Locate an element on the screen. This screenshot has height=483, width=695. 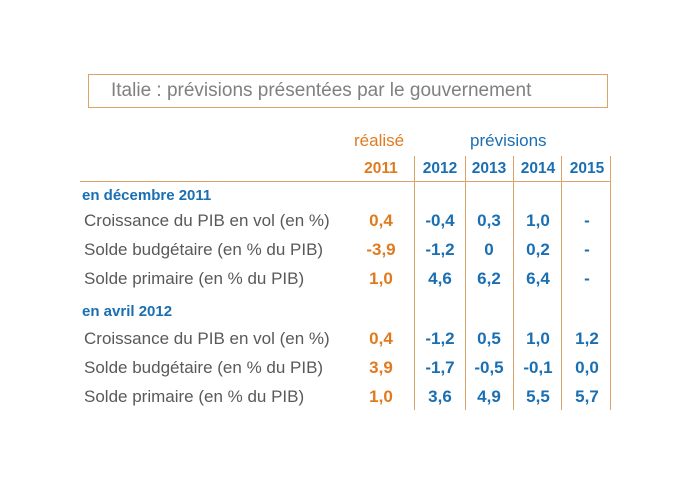
value-cell: 3,9 is located at coordinates (381, 367).